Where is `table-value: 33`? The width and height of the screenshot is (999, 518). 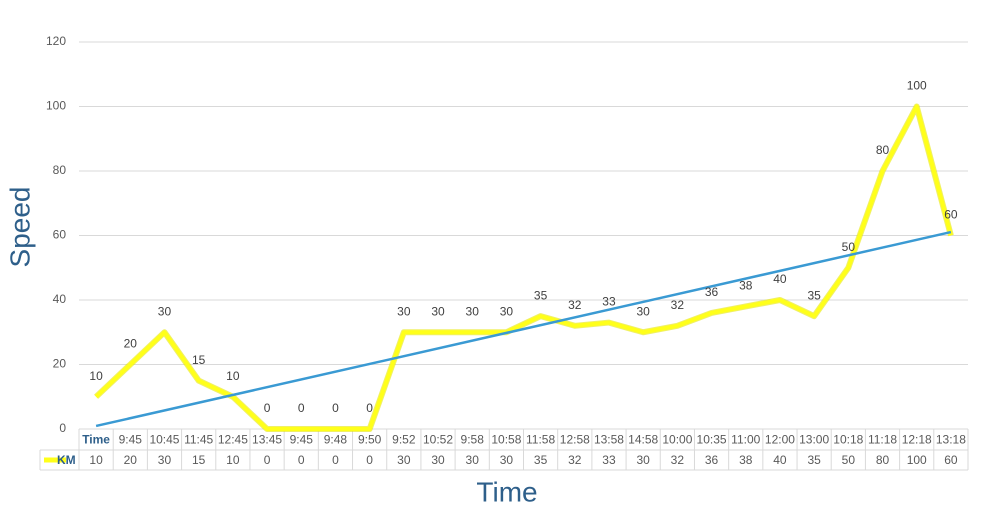
table-value: 33 is located at coordinates (609, 460).